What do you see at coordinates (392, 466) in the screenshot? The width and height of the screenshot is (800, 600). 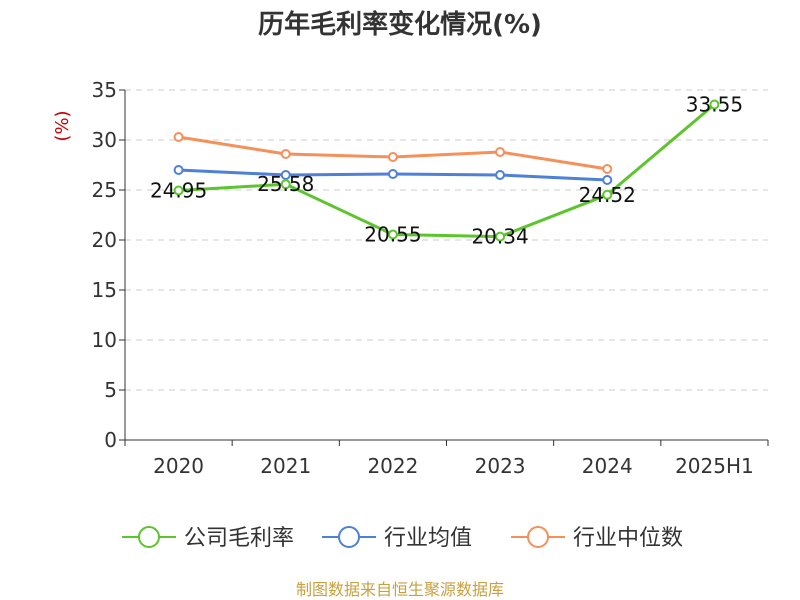 I see `x-tick-label: 2022` at bounding box center [392, 466].